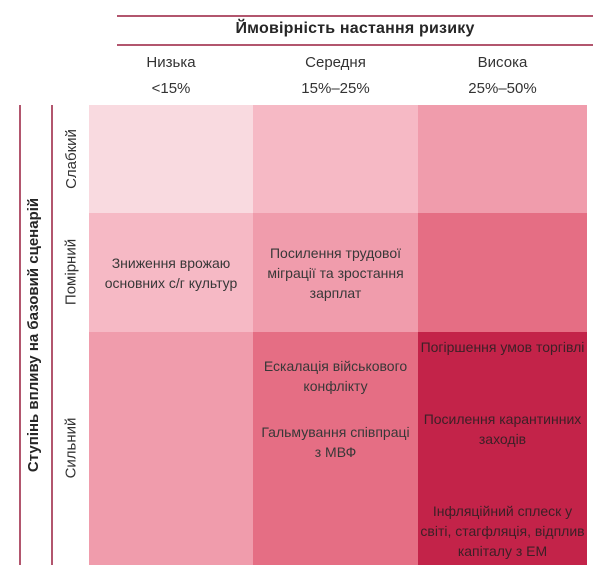 This screenshot has height=586, width=600. I want to click on y-category-moderate: Помірний, so click(71, 272).